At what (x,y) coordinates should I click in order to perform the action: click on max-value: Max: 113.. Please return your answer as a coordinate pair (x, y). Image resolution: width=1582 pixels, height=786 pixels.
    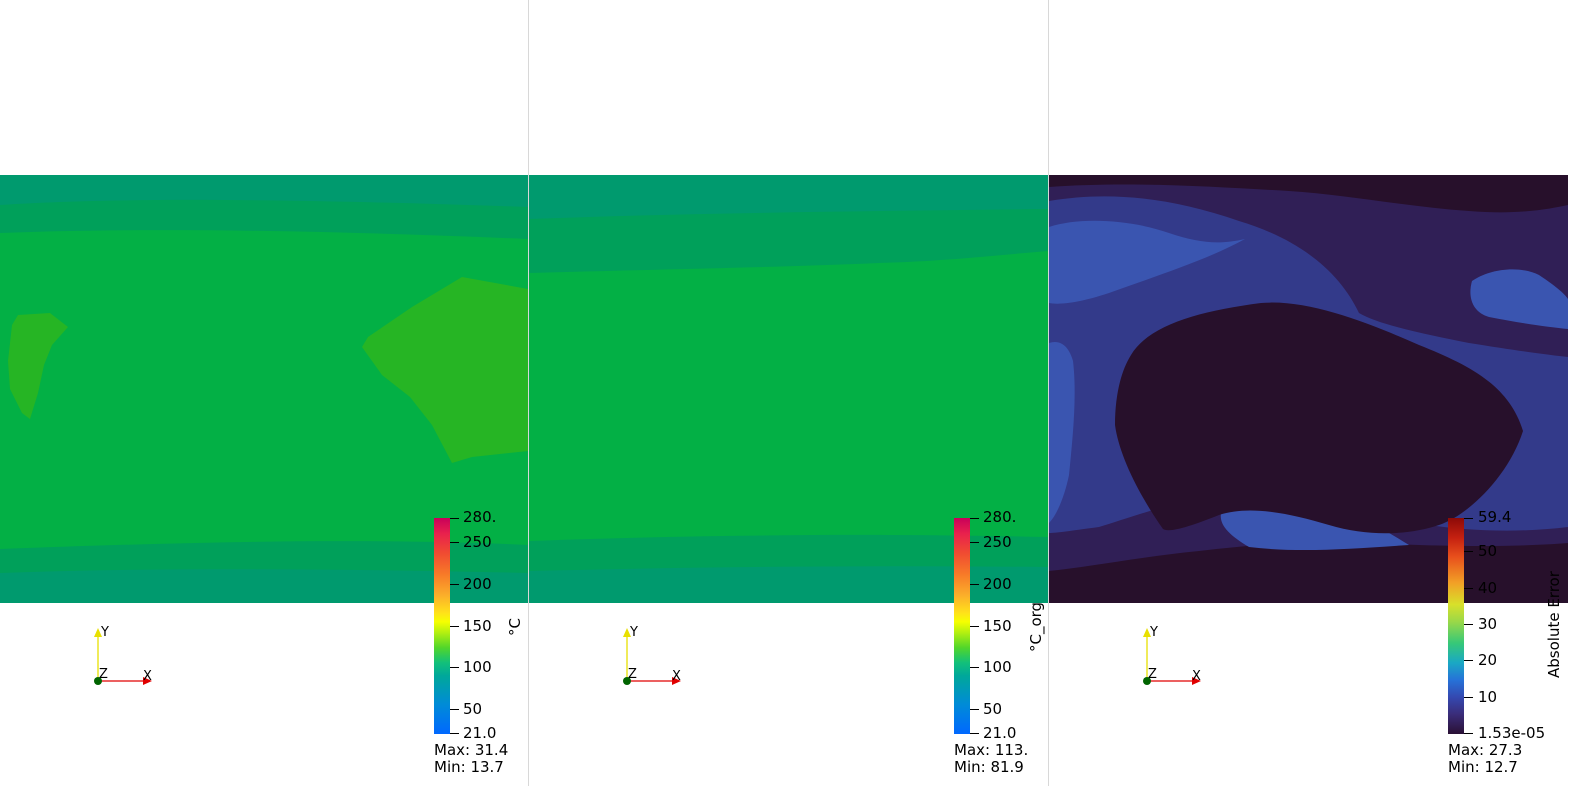
    Looking at the image, I should click on (991, 750).